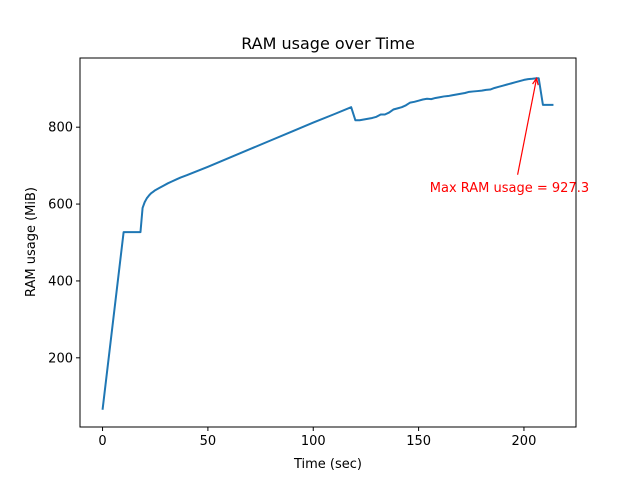  I want to click on x-axis-ticks: 0 50 100 150 200, so click(317, 438).